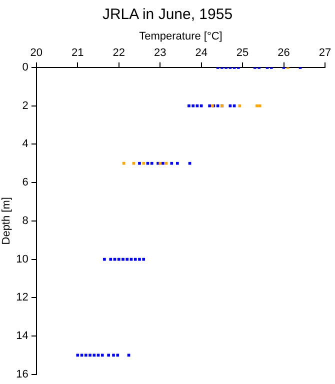 This screenshot has height=384, width=335. What do you see at coordinates (36, 52) in the screenshot?
I see `x-tick-label: 20` at bounding box center [36, 52].